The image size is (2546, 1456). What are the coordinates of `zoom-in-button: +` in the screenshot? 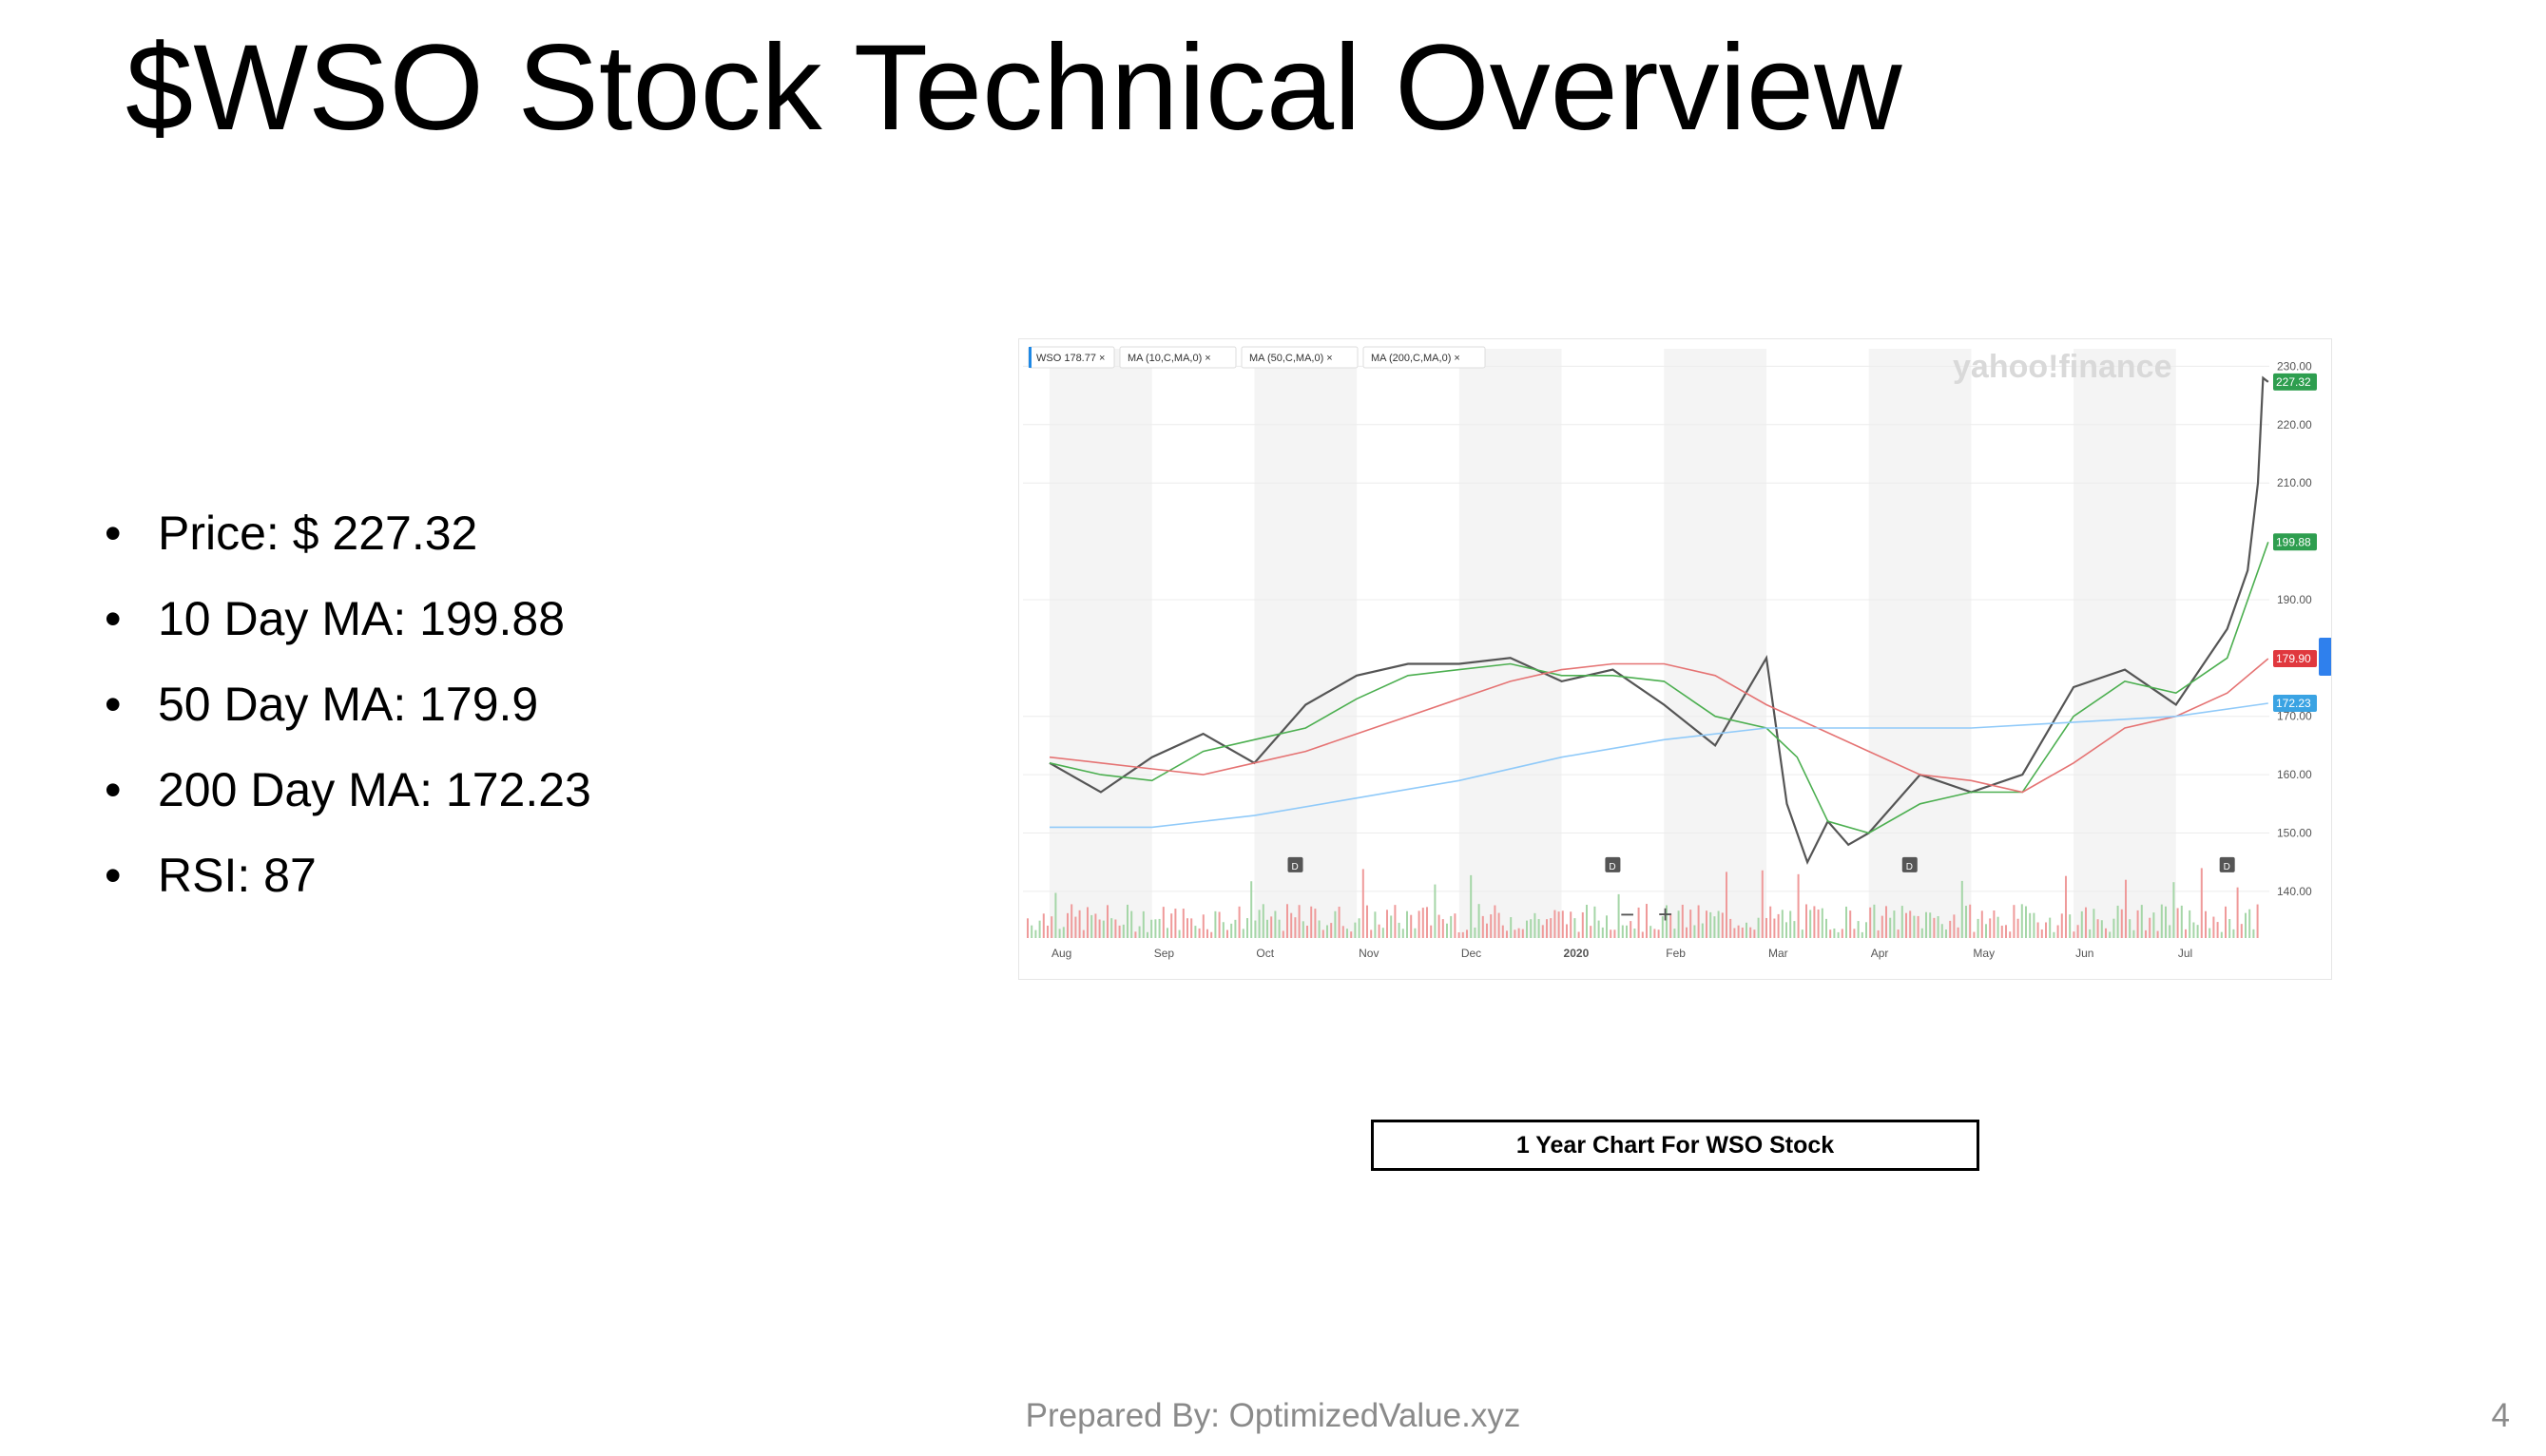 It's located at (1665, 914).